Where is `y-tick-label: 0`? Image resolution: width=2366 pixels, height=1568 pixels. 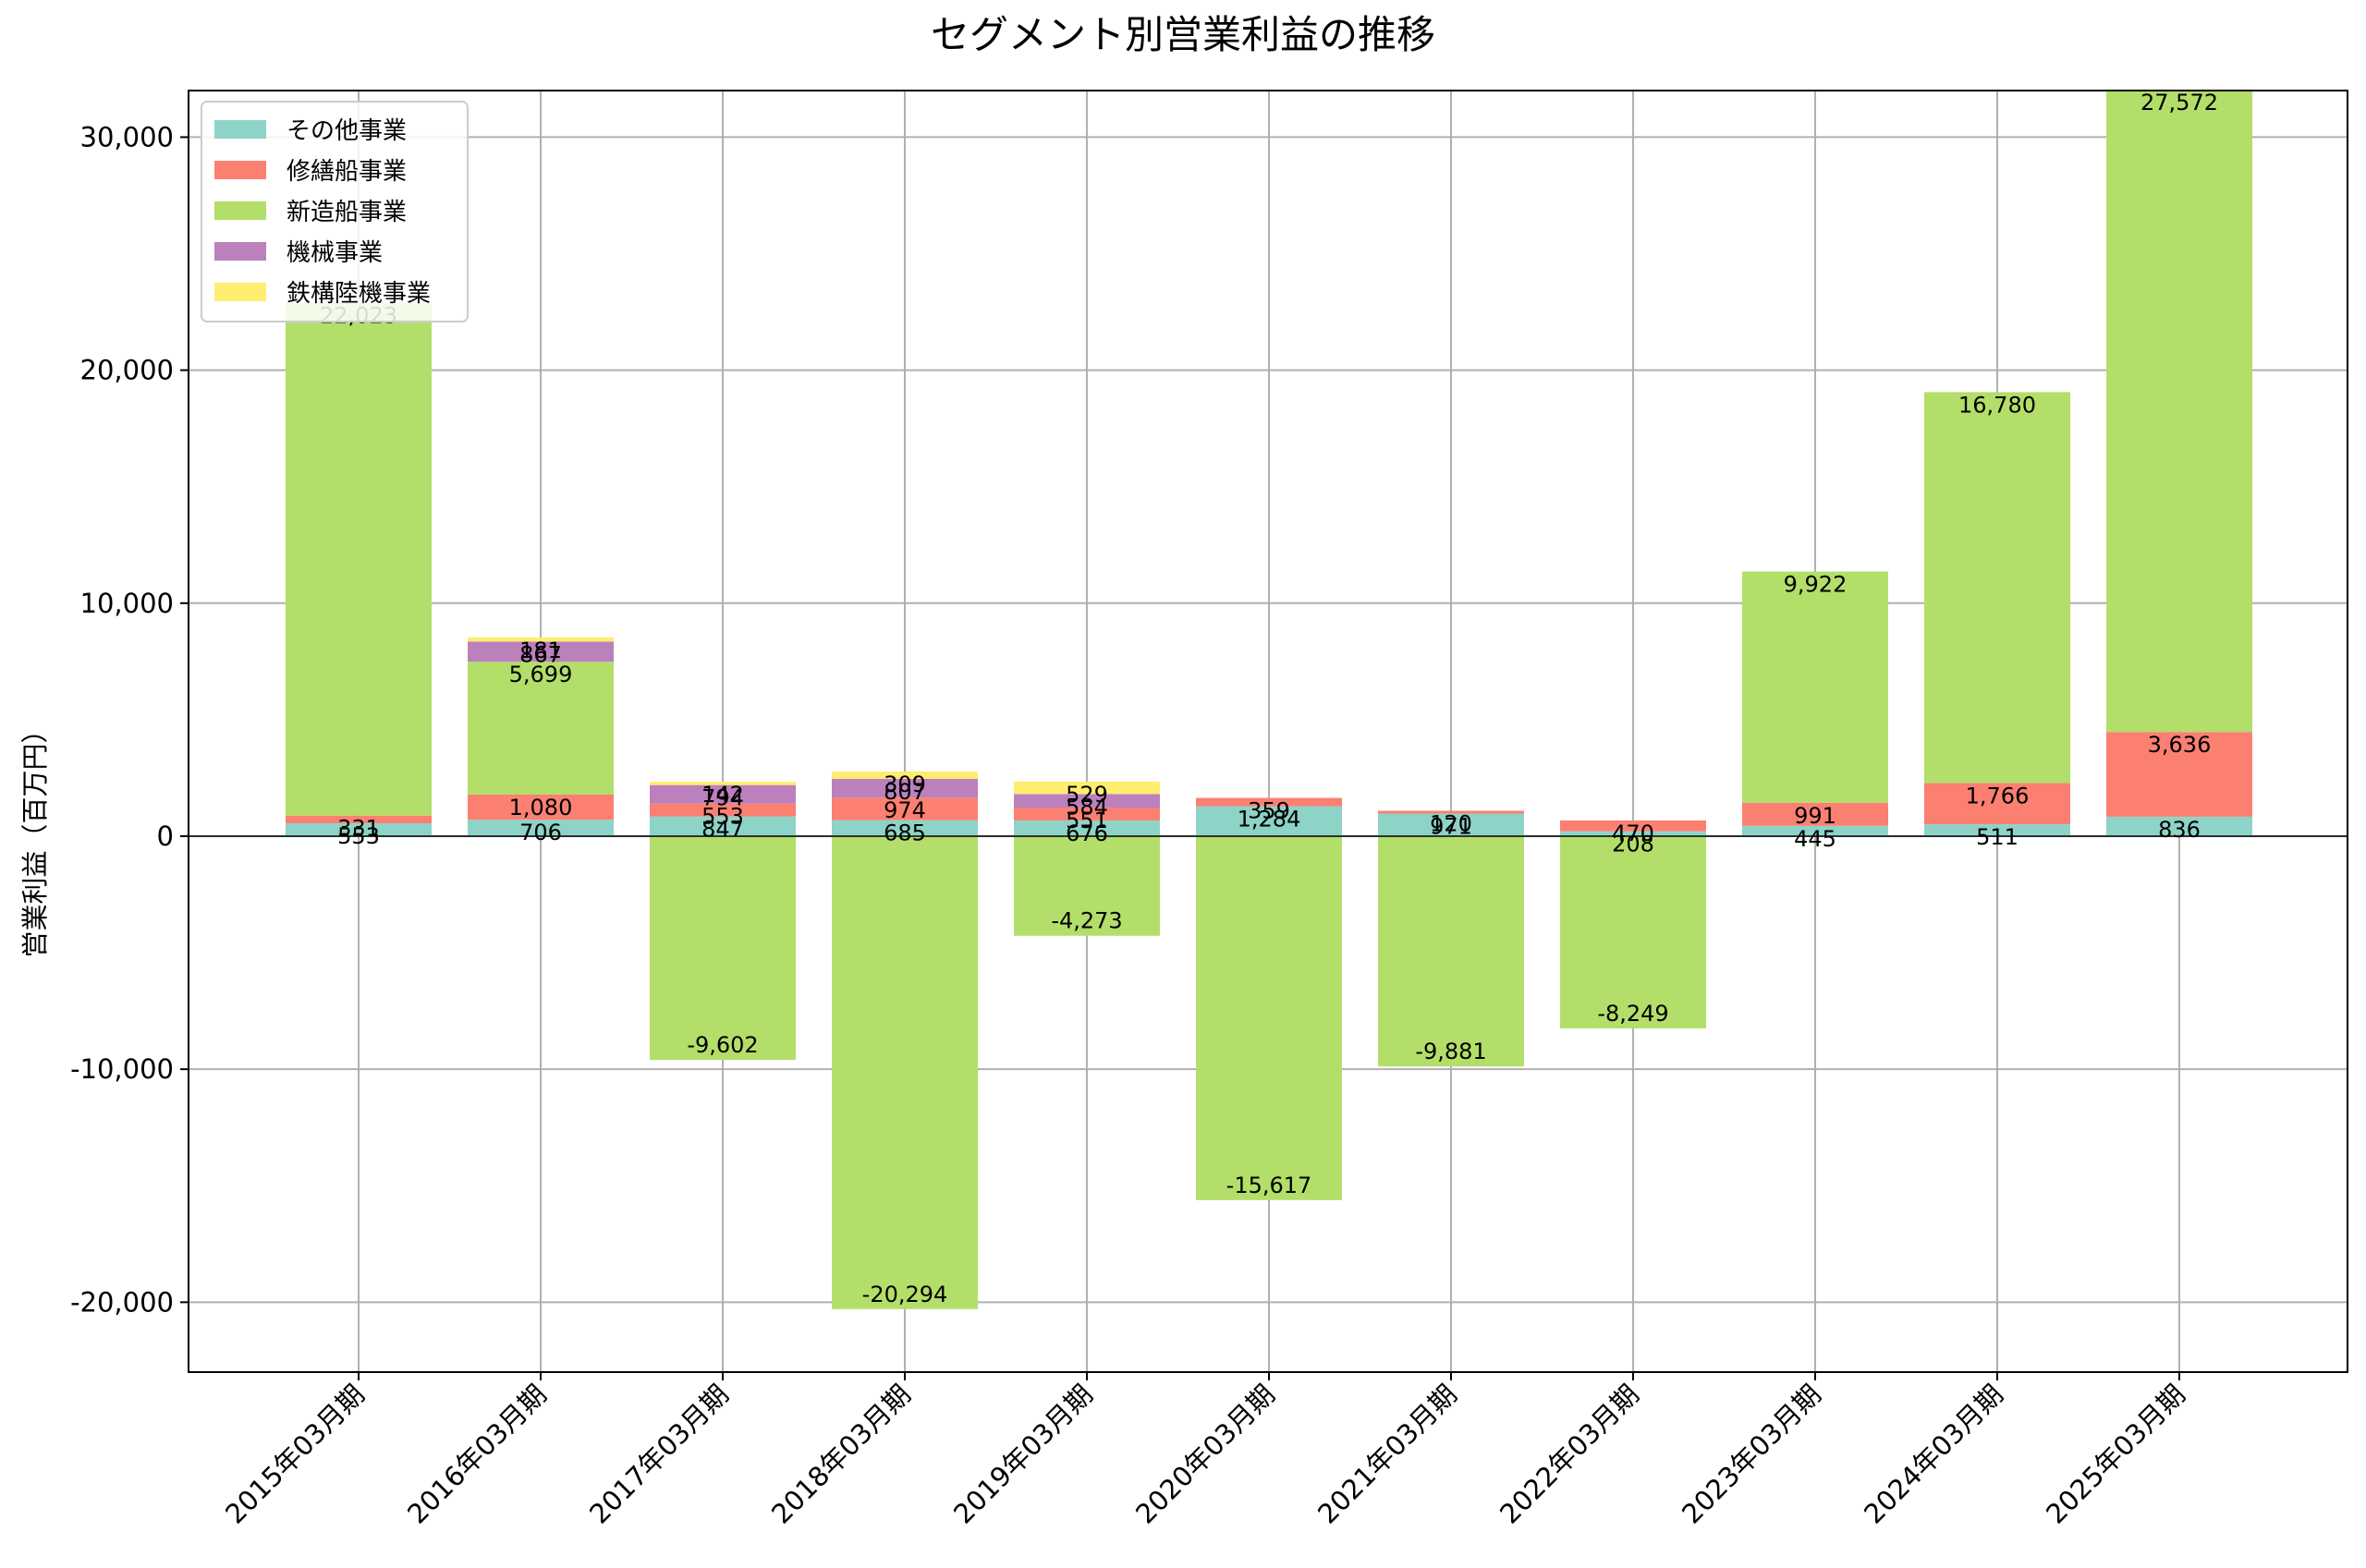 y-tick-label: 0 is located at coordinates (165, 836).